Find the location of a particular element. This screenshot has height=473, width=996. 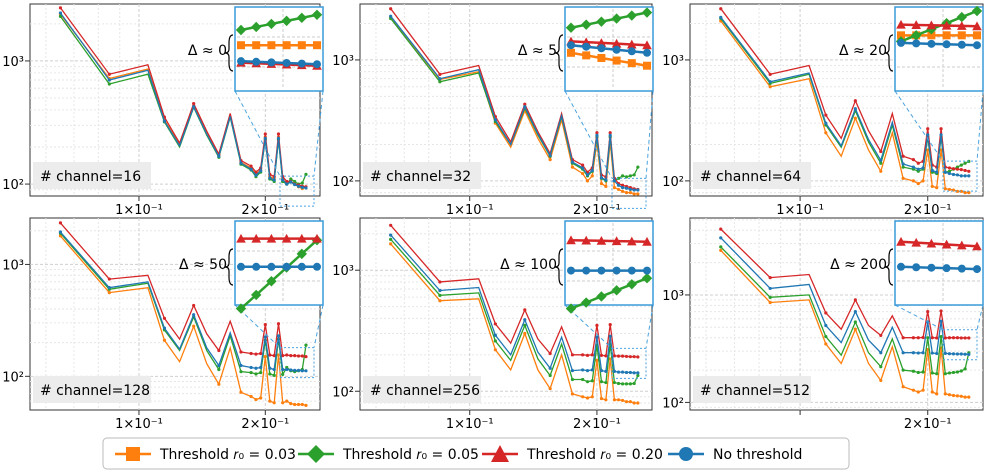

y-tick-label: 10² is located at coordinates (13, 377).